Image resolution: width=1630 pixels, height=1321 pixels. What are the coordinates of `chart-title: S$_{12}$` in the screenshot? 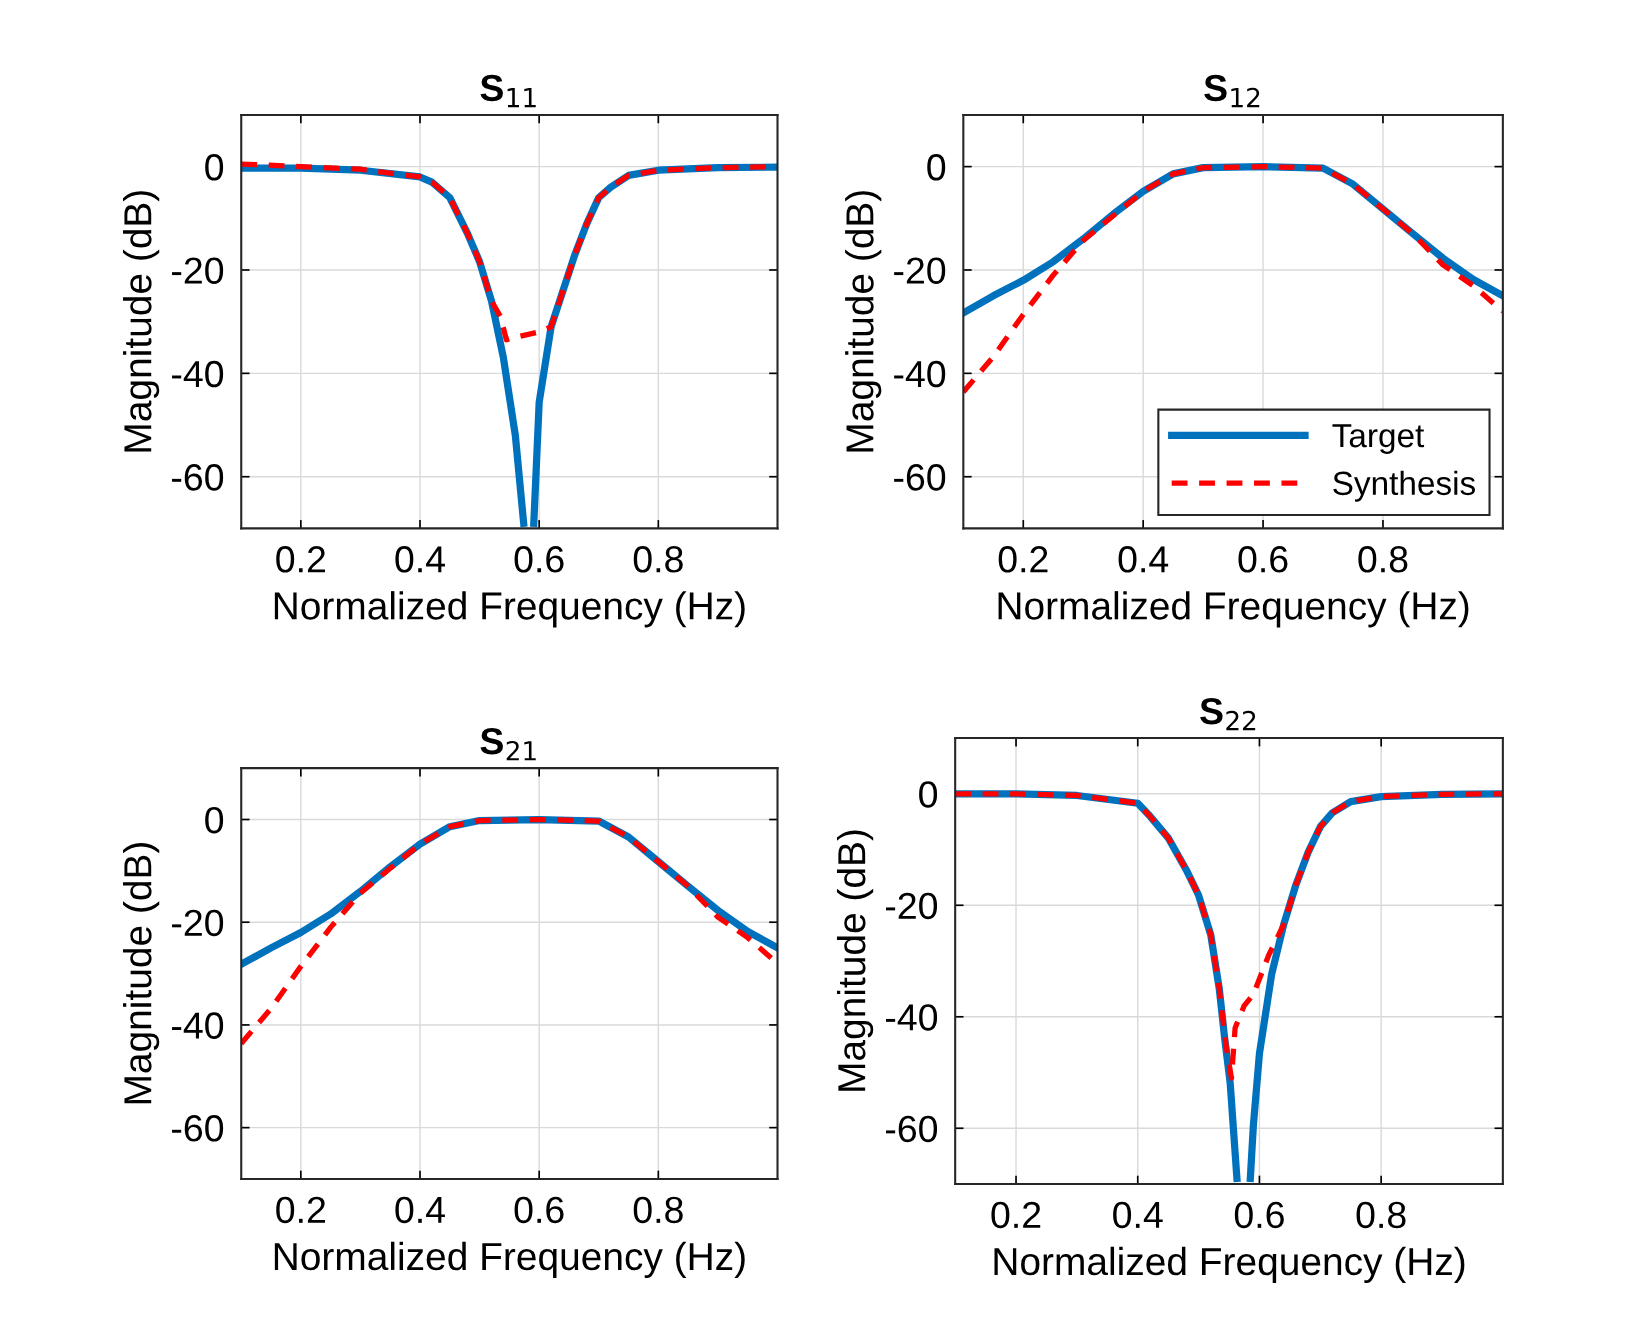 It's located at (1232, 91).